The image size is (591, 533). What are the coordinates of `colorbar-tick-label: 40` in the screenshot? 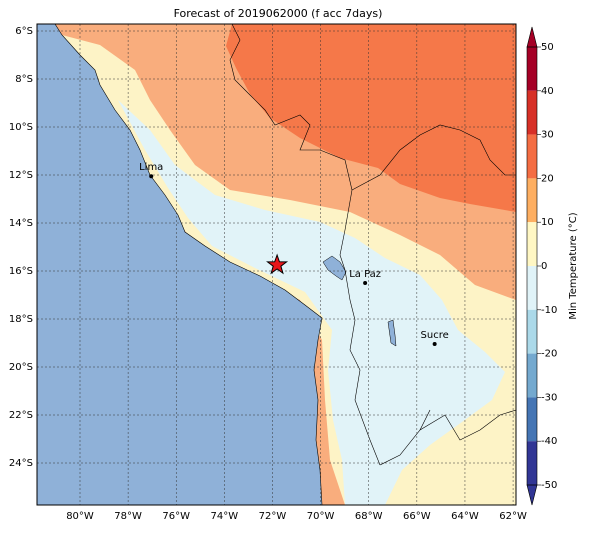 It's located at (547, 91).